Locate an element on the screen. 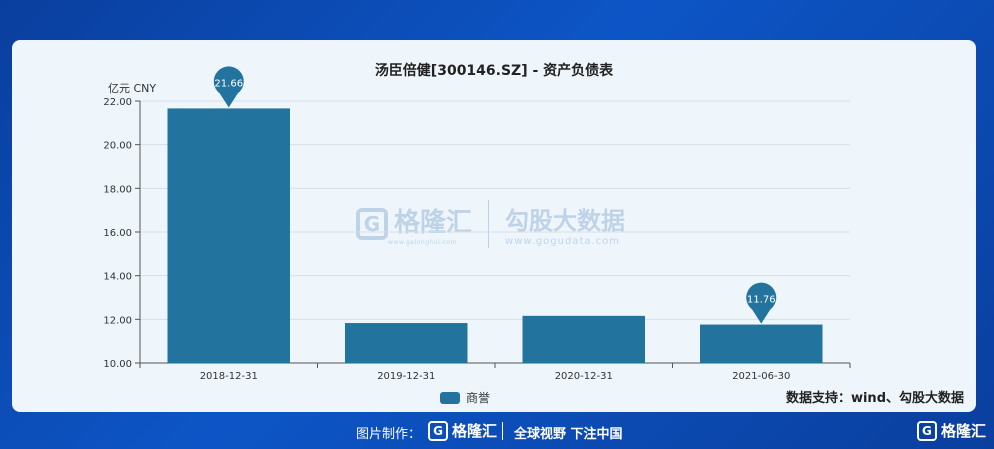 Image resolution: width=994 pixels, height=449 pixels. corner-logo-icon: G is located at coordinates (926, 430).